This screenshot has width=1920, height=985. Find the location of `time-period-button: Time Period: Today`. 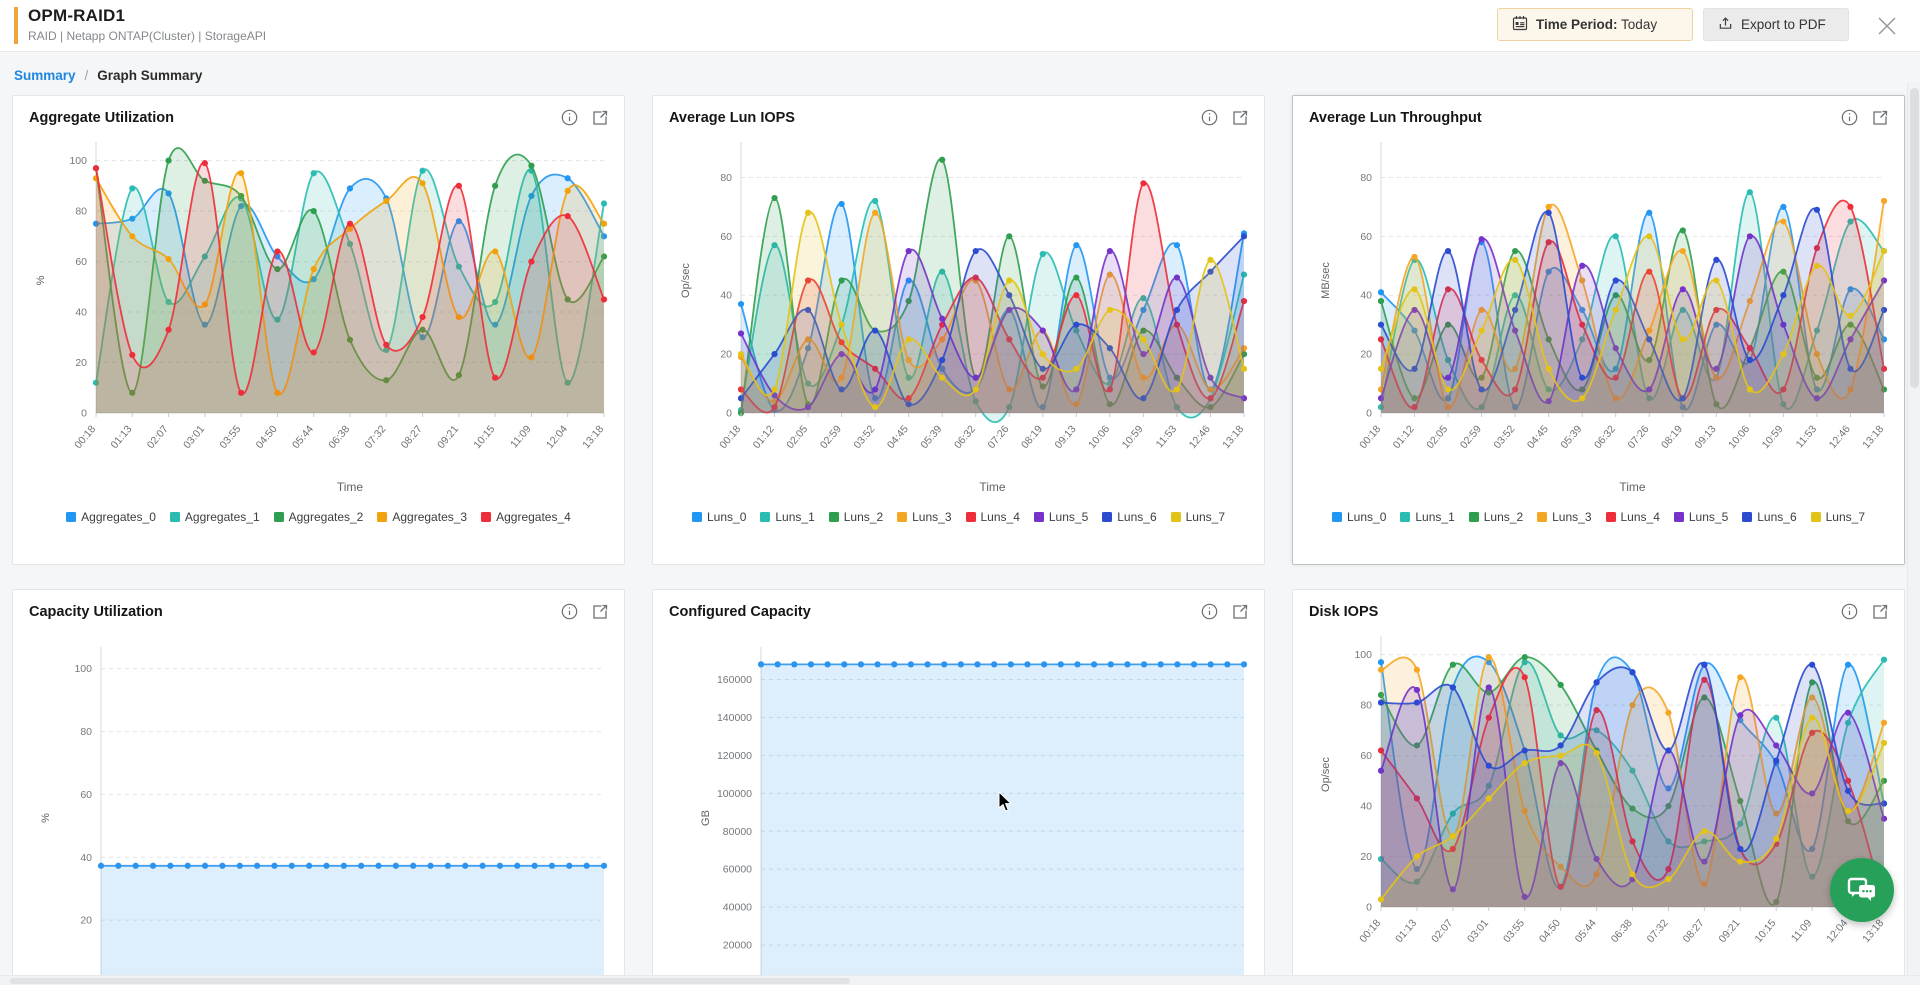

time-period-button: Time Period: Today is located at coordinates (1595, 24).